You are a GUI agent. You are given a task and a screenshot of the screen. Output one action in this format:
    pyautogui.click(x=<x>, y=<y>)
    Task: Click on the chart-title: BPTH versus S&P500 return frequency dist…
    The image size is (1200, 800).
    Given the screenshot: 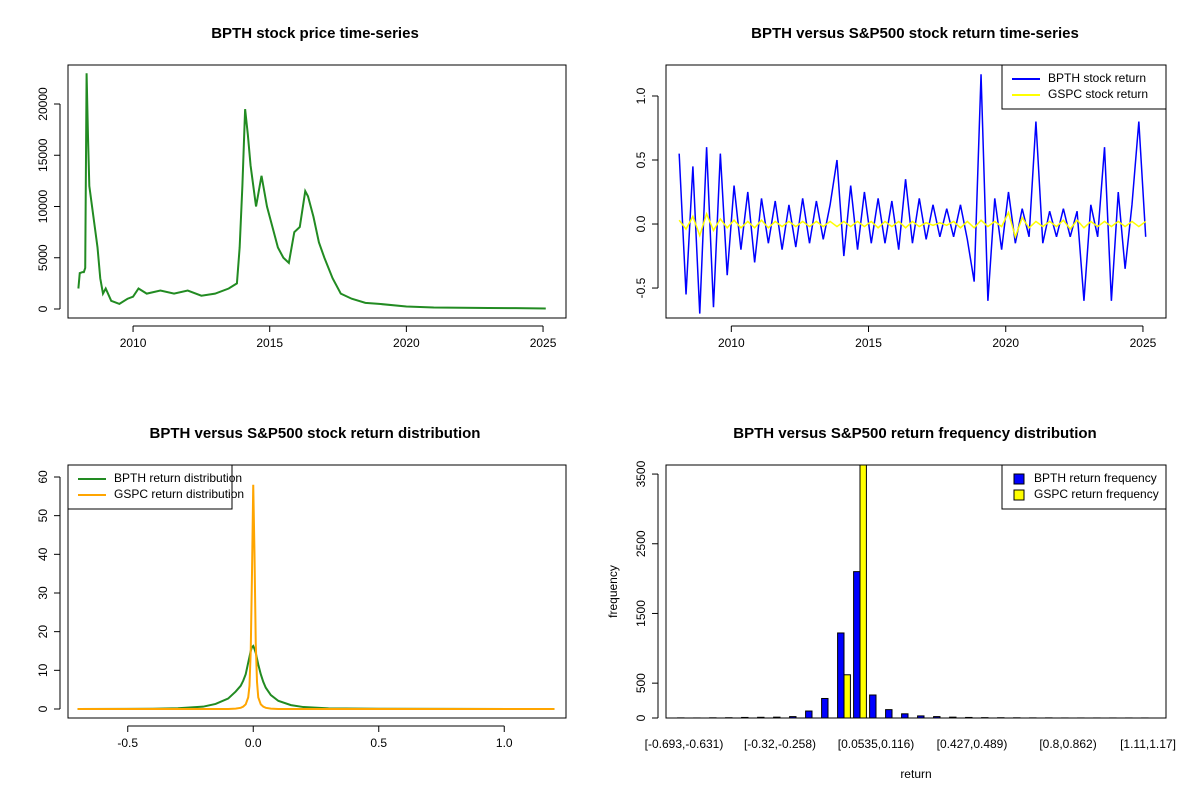 What is the action you would take?
    pyautogui.click(x=914, y=433)
    